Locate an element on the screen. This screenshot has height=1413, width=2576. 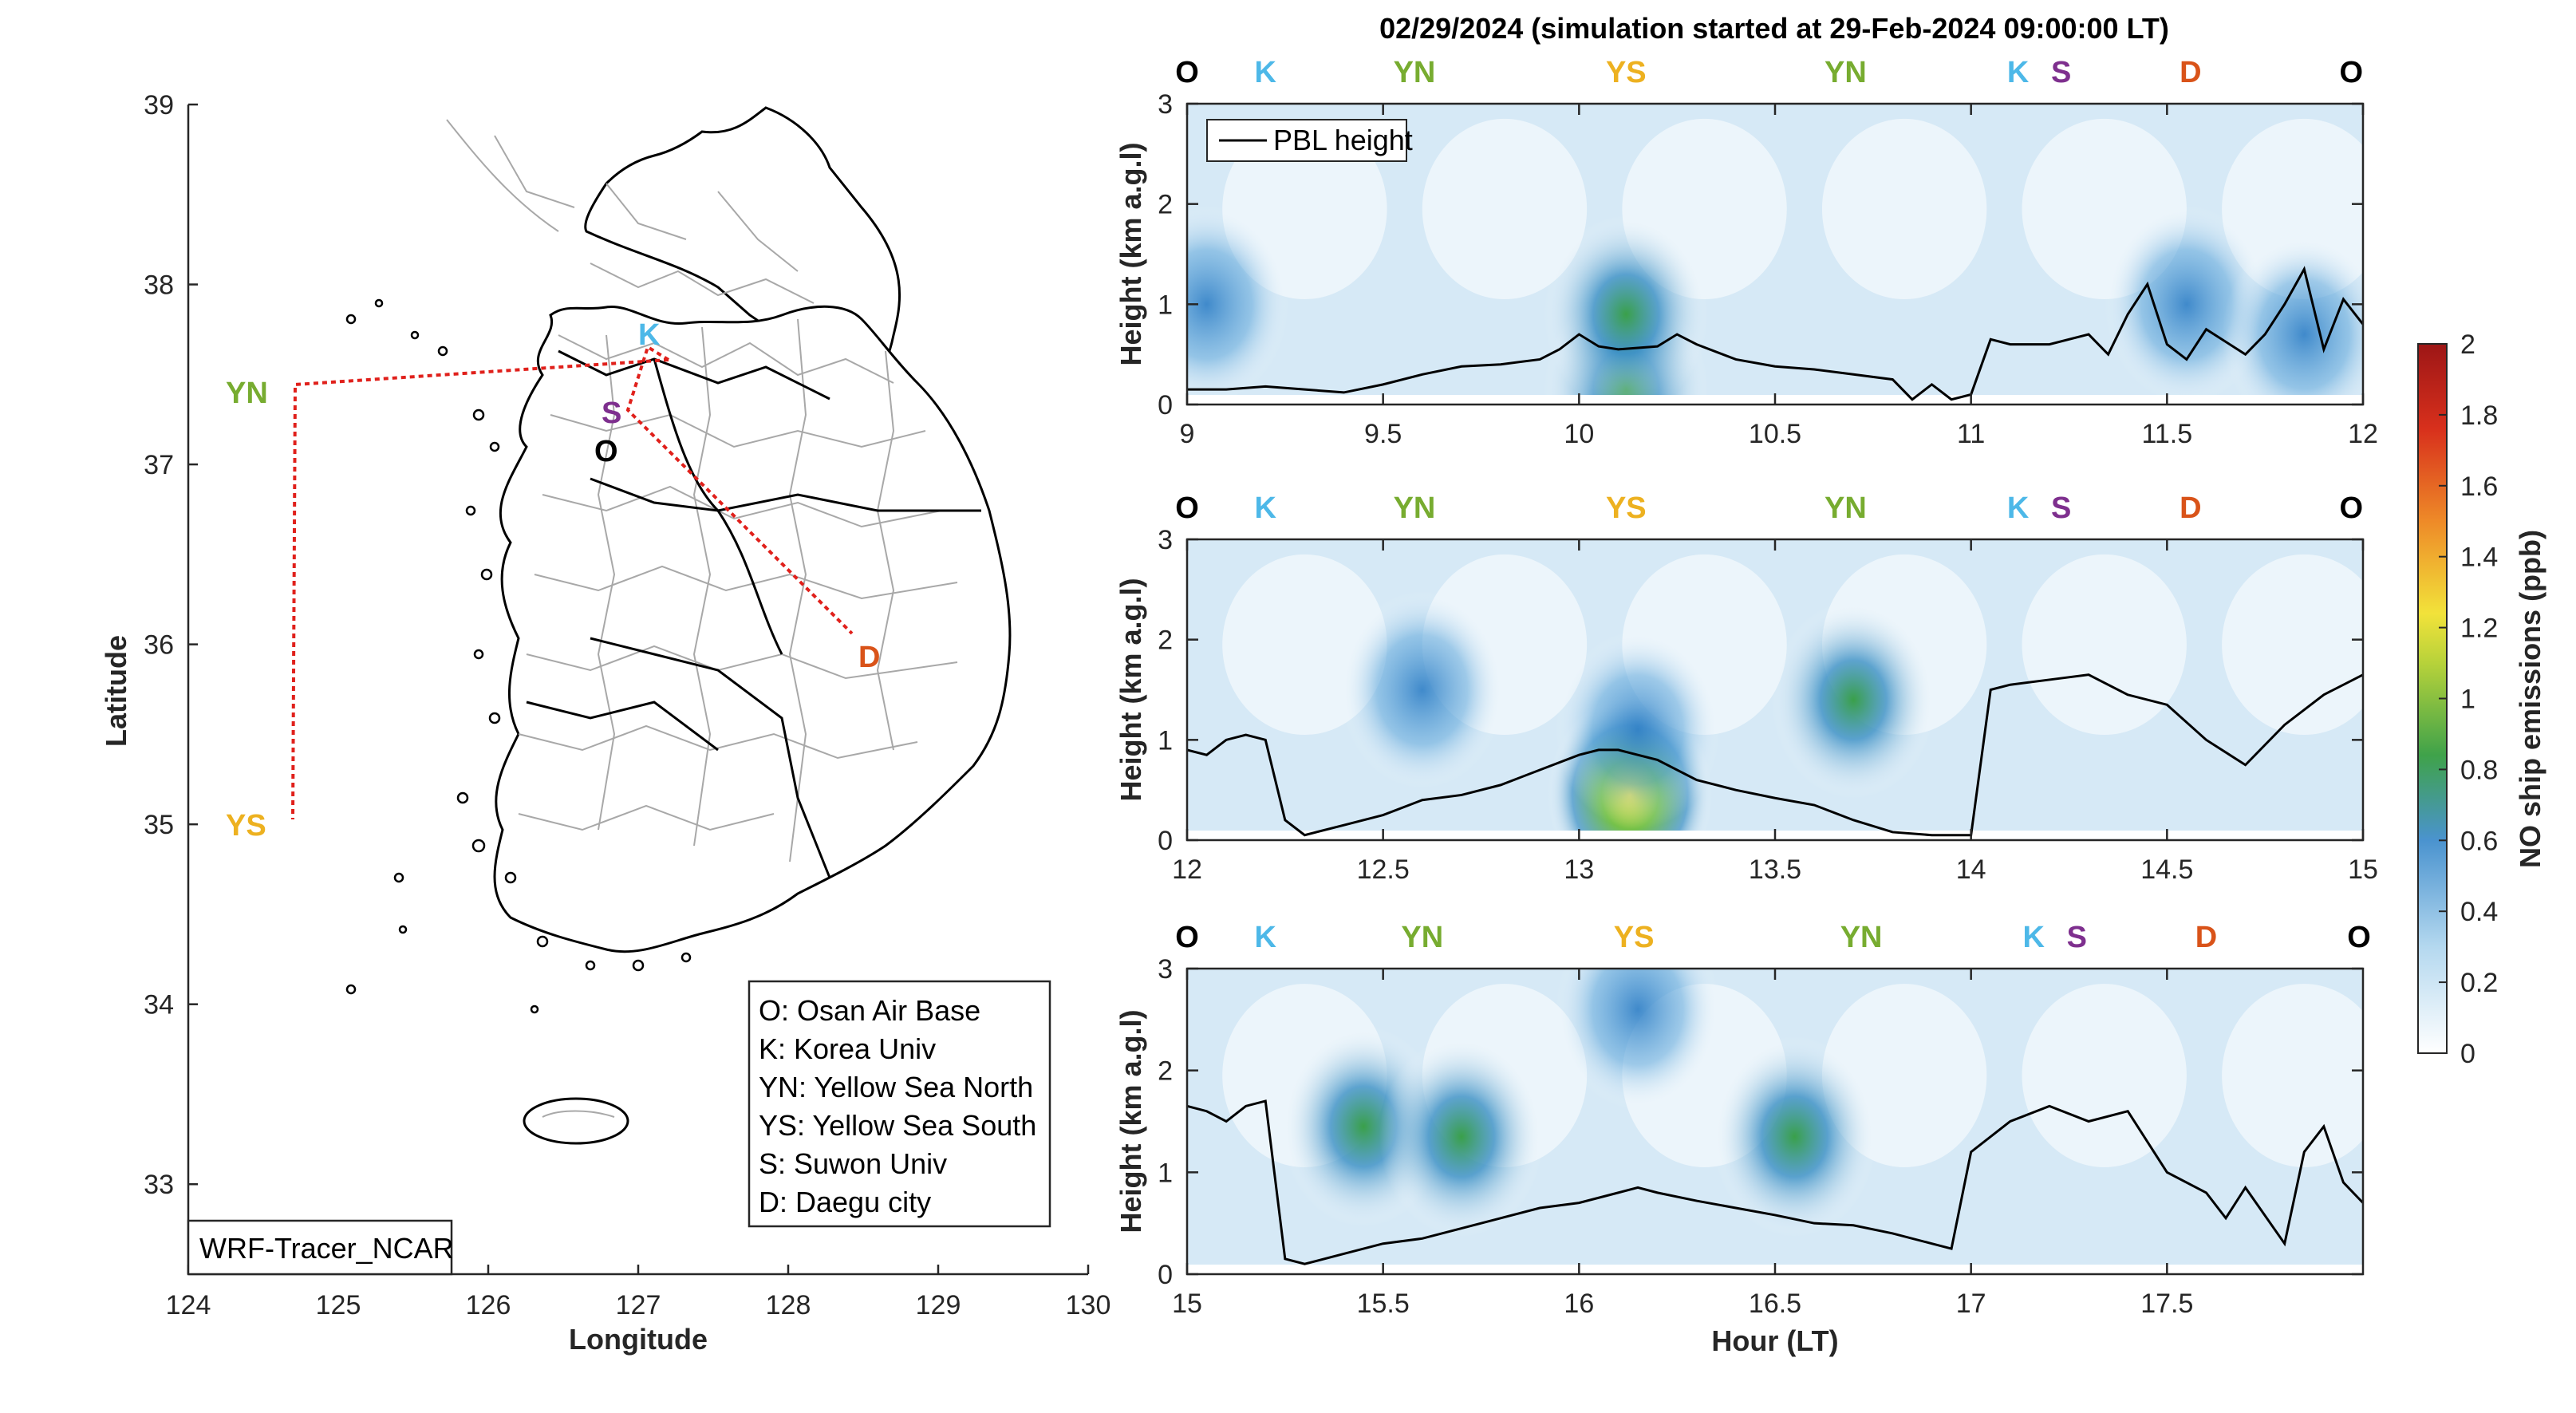
west-coast-islands is located at coordinates (518, 656).